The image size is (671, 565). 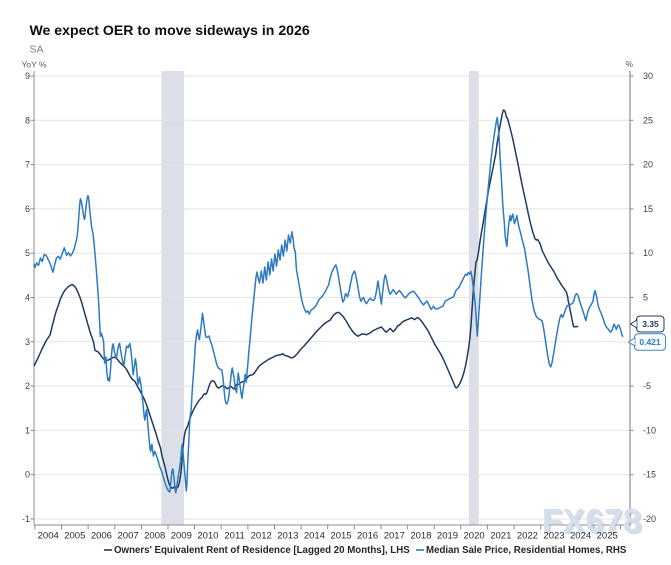 What do you see at coordinates (607, 536) in the screenshot?
I see `svg-text: 2025` at bounding box center [607, 536].